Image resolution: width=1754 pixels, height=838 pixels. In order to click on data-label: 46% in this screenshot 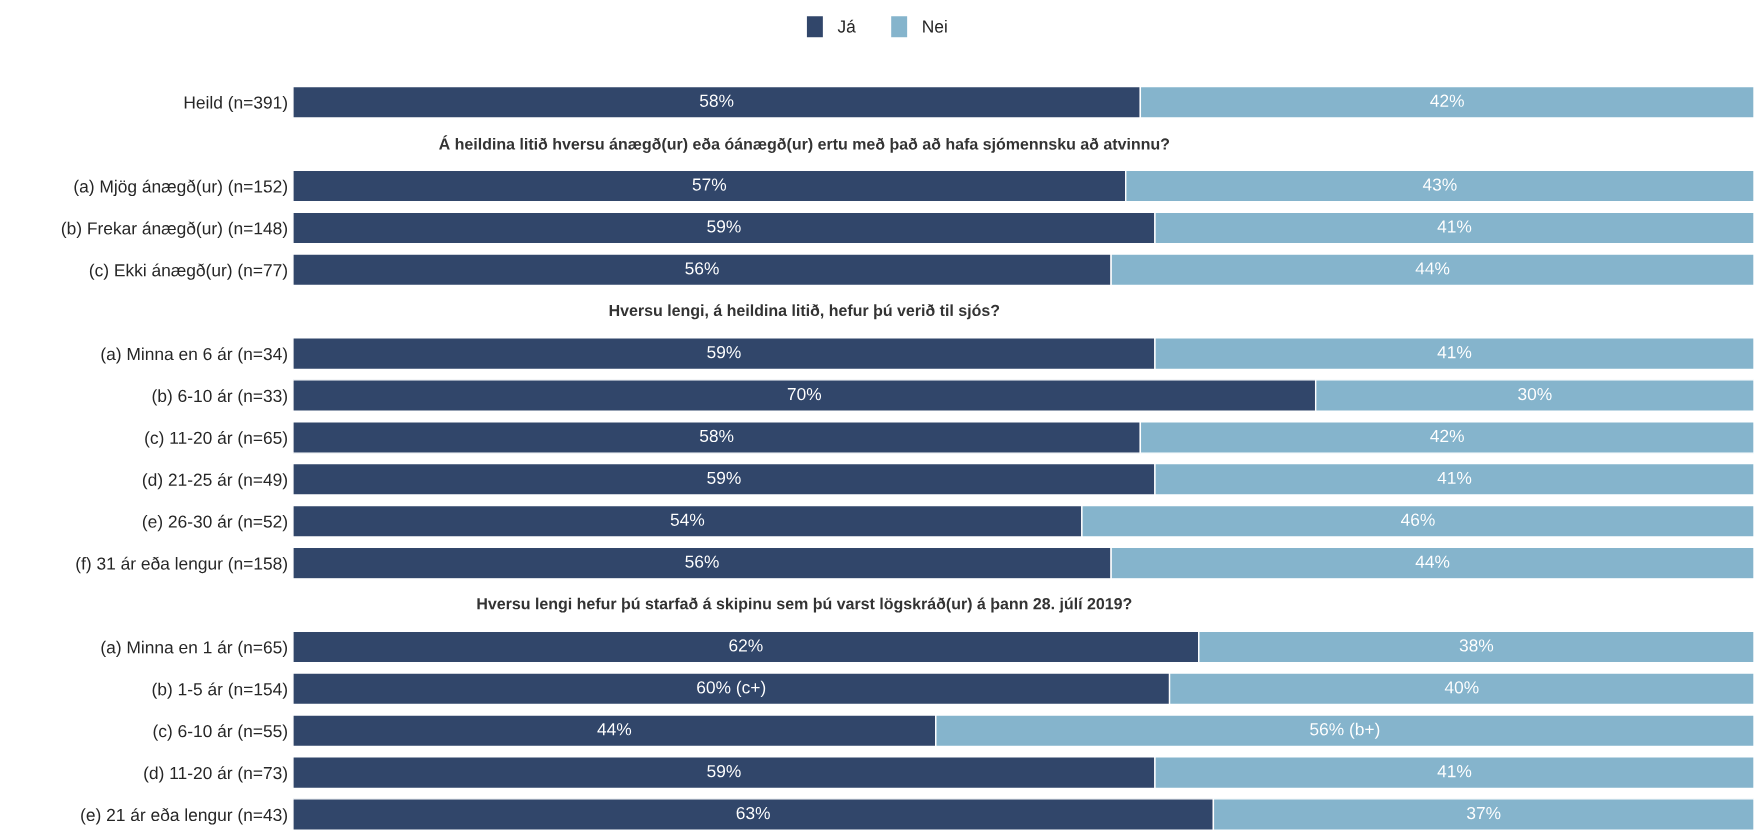, I will do `click(1417, 519)`.